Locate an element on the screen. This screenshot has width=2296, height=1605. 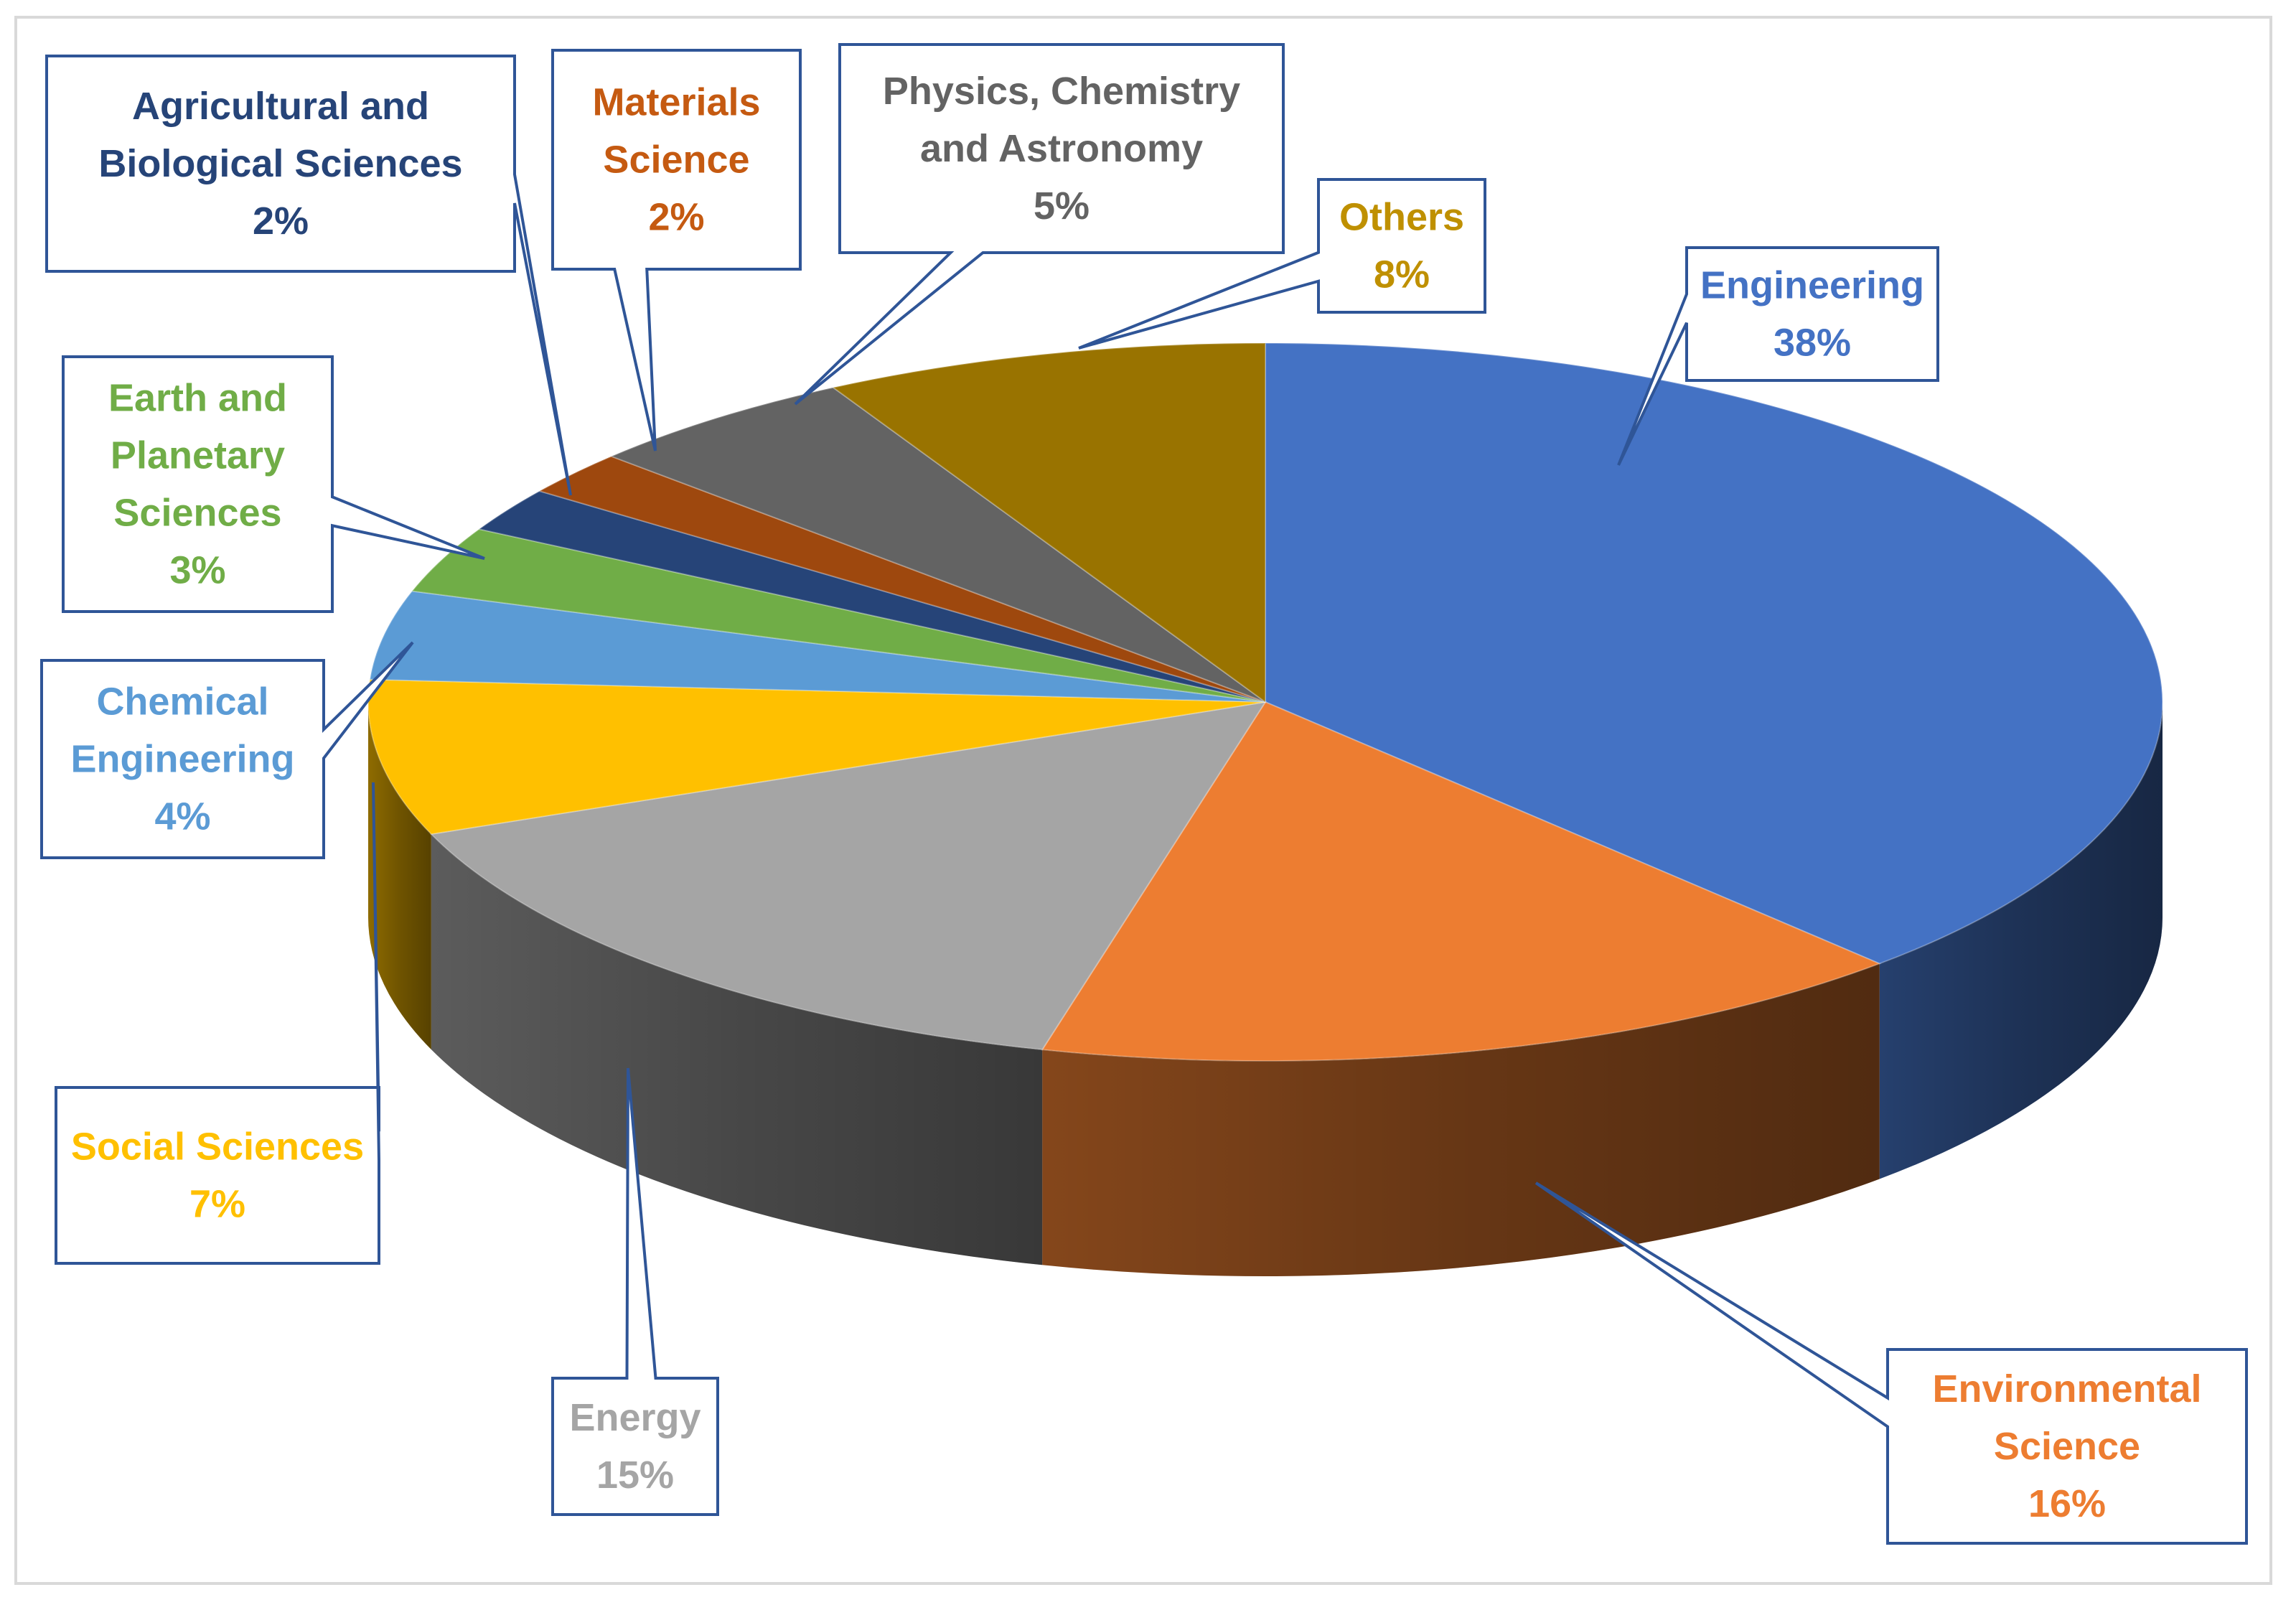
callout-engineering: Engineering 38% is located at coordinates (1778, 356).